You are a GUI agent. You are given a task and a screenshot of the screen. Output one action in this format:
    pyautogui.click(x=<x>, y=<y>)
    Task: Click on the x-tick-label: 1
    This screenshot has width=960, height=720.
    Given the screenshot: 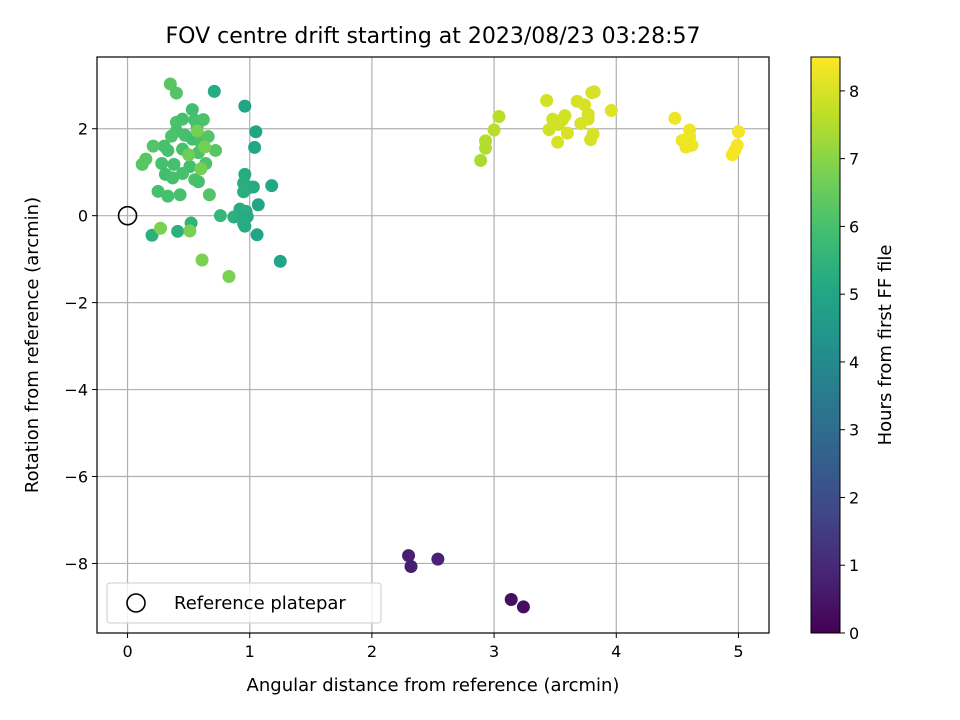 What is the action you would take?
    pyautogui.click(x=250, y=651)
    